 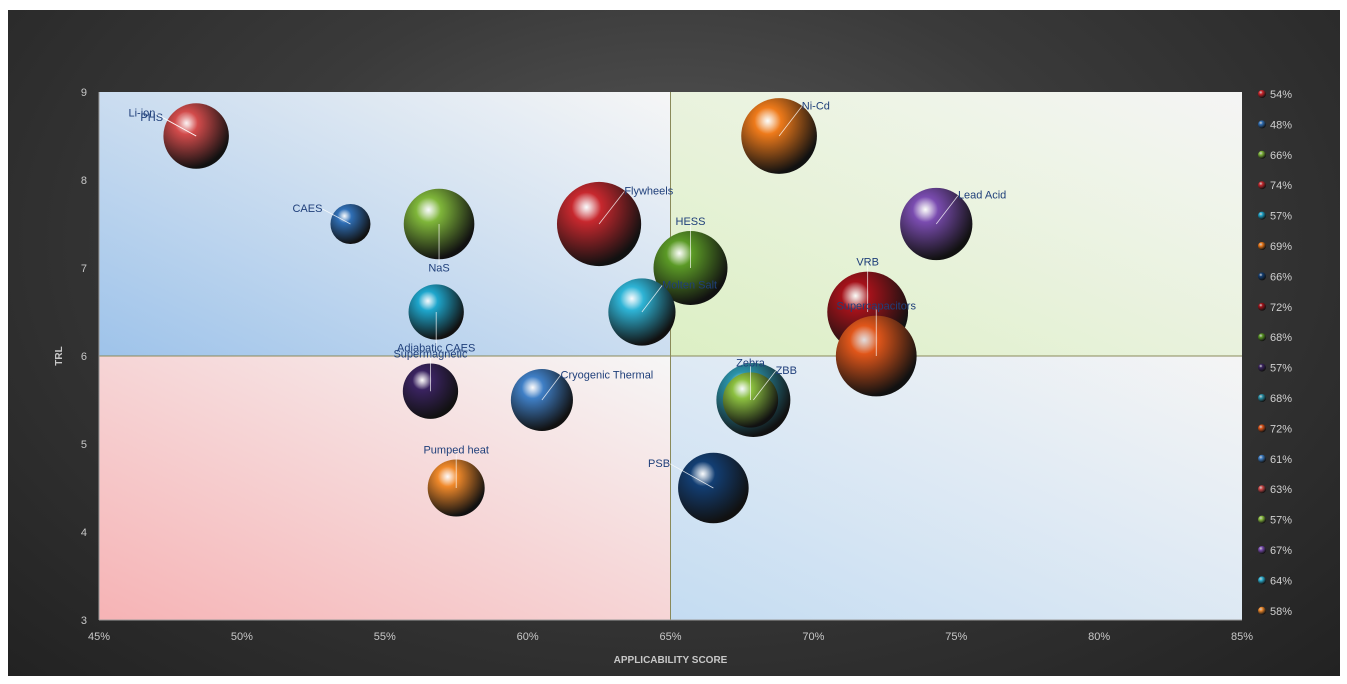 What do you see at coordinates (84, 621) in the screenshot?
I see `y-tick-label: 3` at bounding box center [84, 621].